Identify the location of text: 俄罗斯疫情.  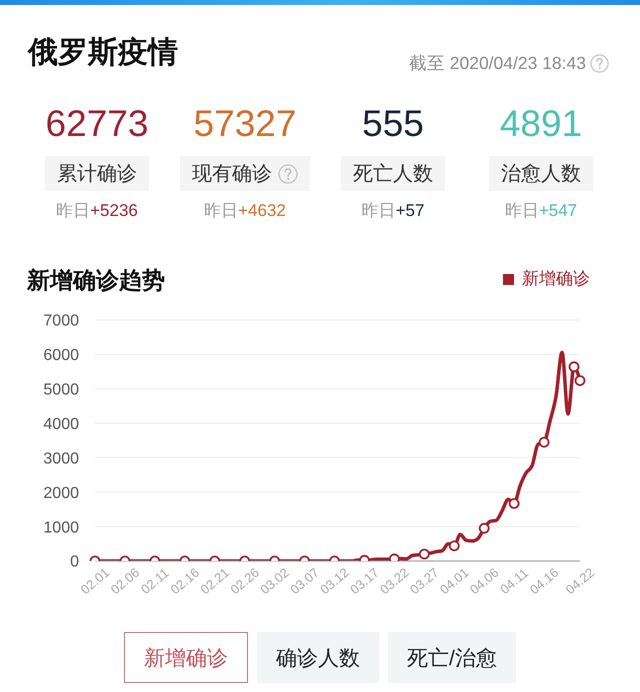
(103, 52).